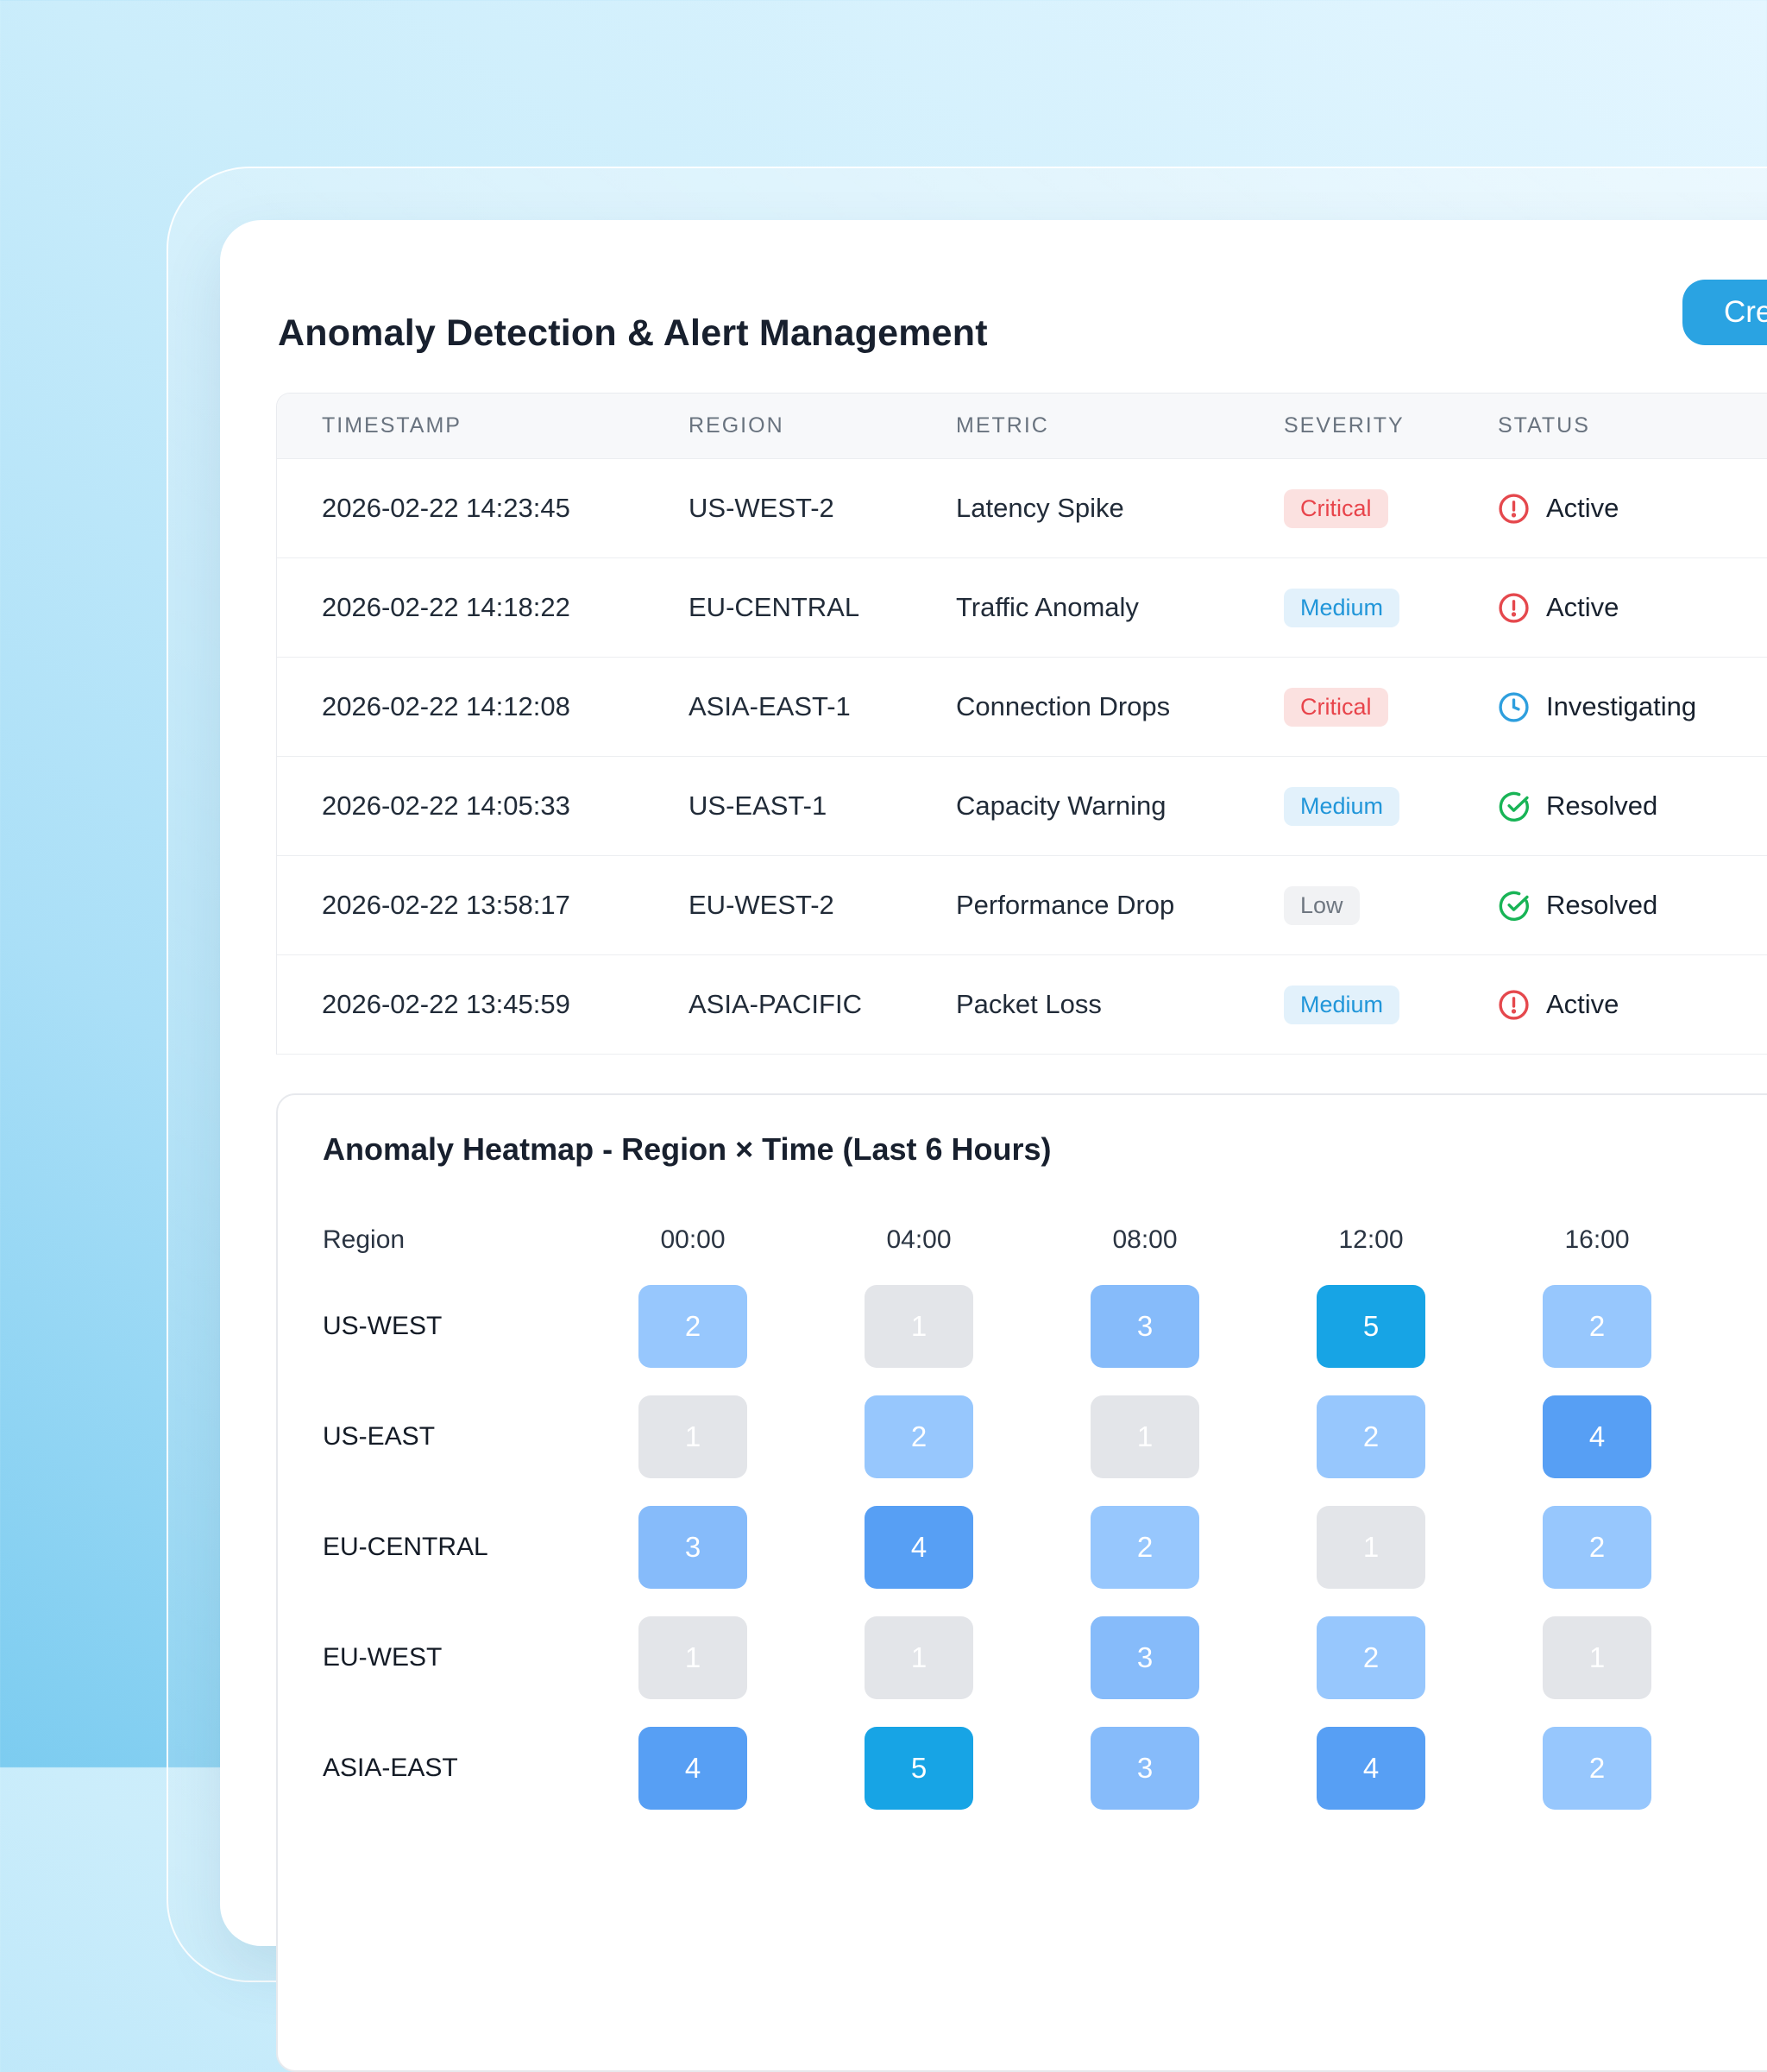 This screenshot has width=1767, height=2072. I want to click on cell-metric: Connection Drops, so click(1064, 706).